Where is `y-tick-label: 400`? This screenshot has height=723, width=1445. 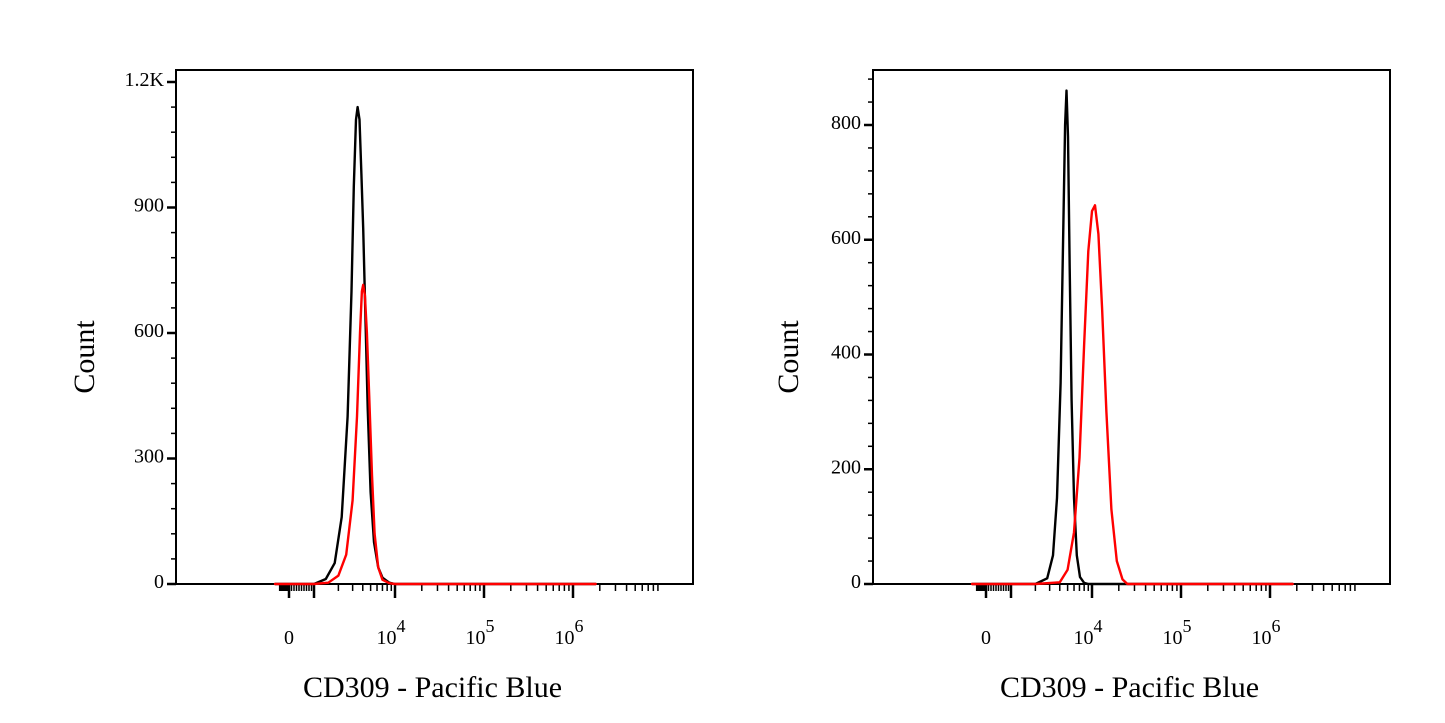
y-tick-label: 400 is located at coordinates (846, 353).